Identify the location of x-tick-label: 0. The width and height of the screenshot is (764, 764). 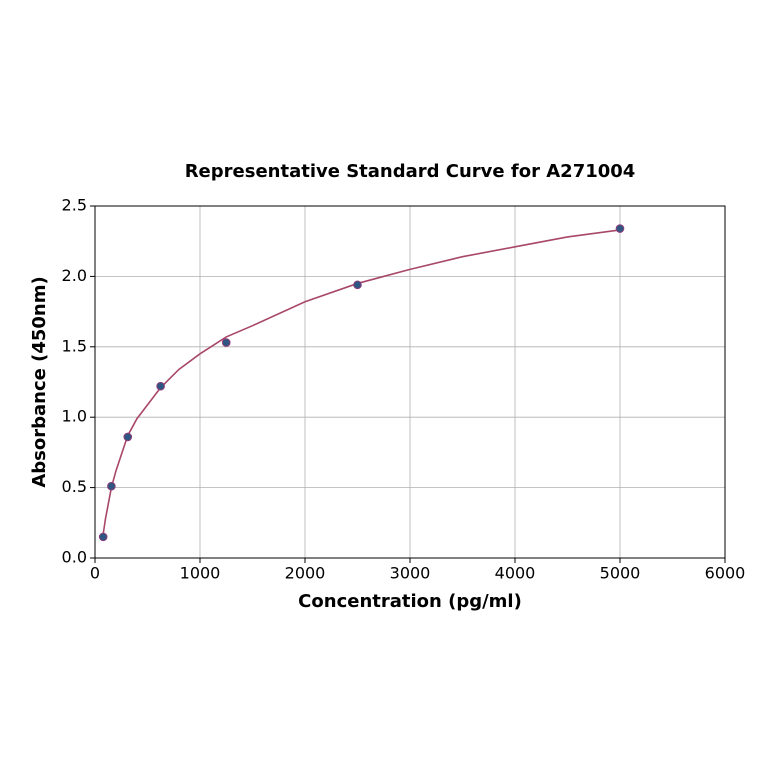
(95, 573).